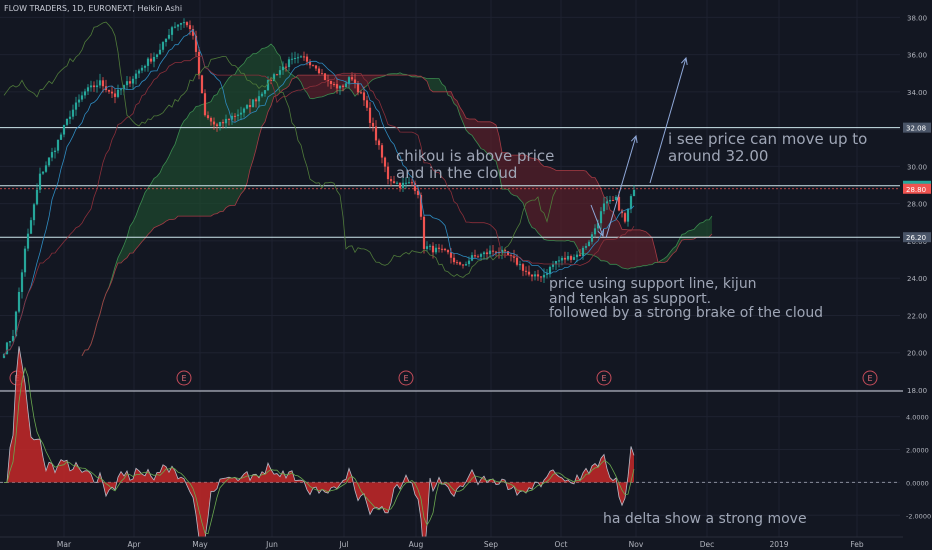 The width and height of the screenshot is (932, 550). Describe the element at coordinates (917, 418) in the screenshot. I see `delta-tick-label: 4.0000` at that location.